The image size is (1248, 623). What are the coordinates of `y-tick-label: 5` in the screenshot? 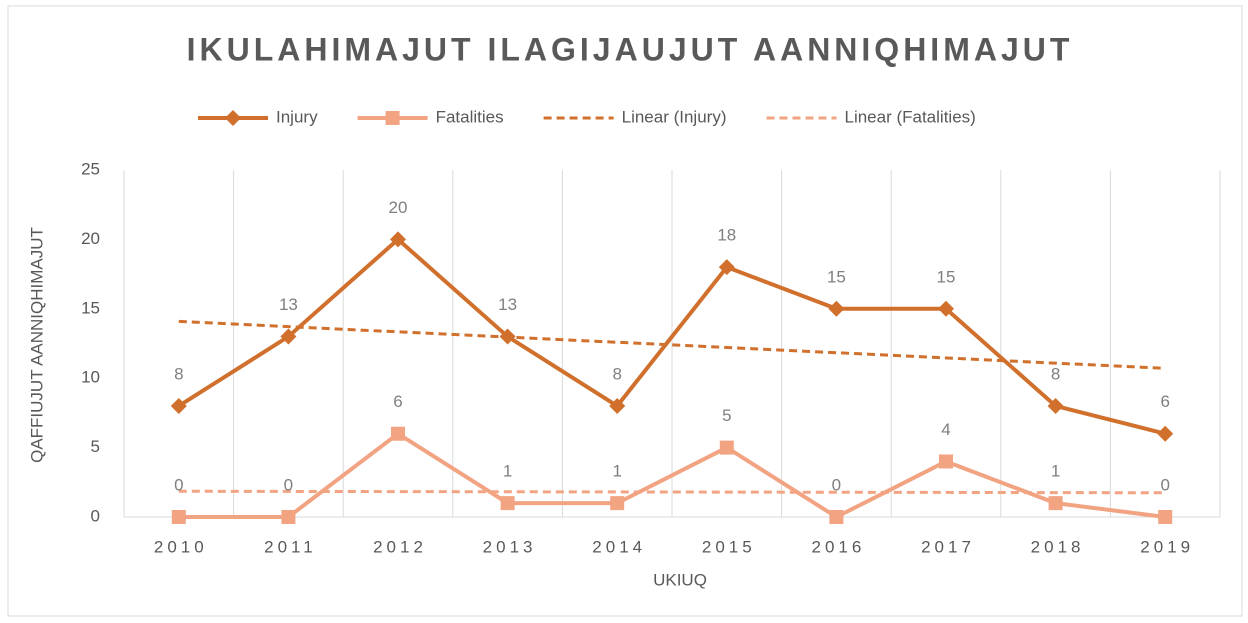 It's located at (95, 446).